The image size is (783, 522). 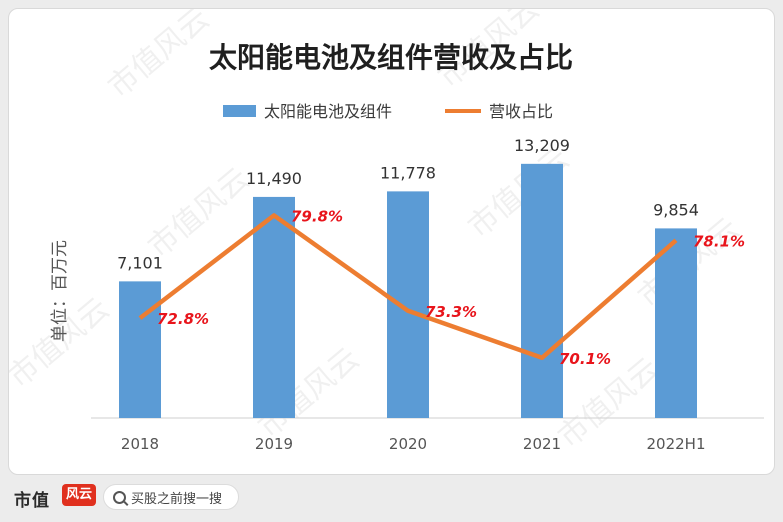 What do you see at coordinates (274, 444) in the screenshot?
I see `x-tick-label: 2019` at bounding box center [274, 444].